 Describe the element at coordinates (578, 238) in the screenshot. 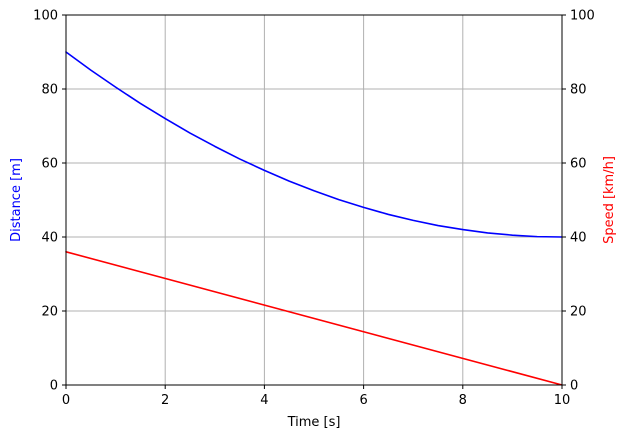

I see `y-right-tick-label: 40` at that location.